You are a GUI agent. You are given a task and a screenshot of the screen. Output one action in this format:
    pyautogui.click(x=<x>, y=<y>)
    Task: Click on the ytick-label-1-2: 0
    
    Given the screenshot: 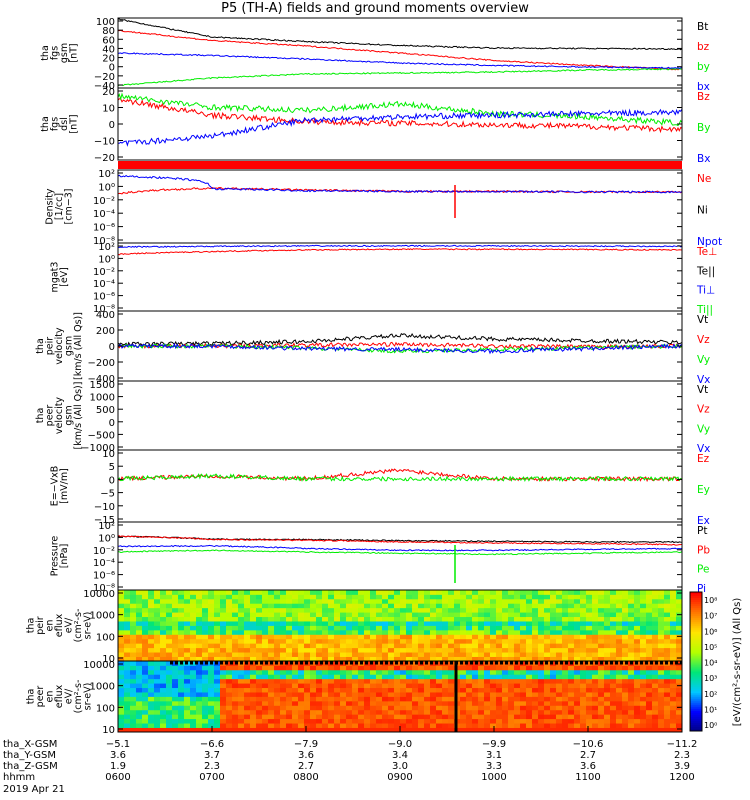 What is the action you would take?
    pyautogui.click(x=112, y=125)
    